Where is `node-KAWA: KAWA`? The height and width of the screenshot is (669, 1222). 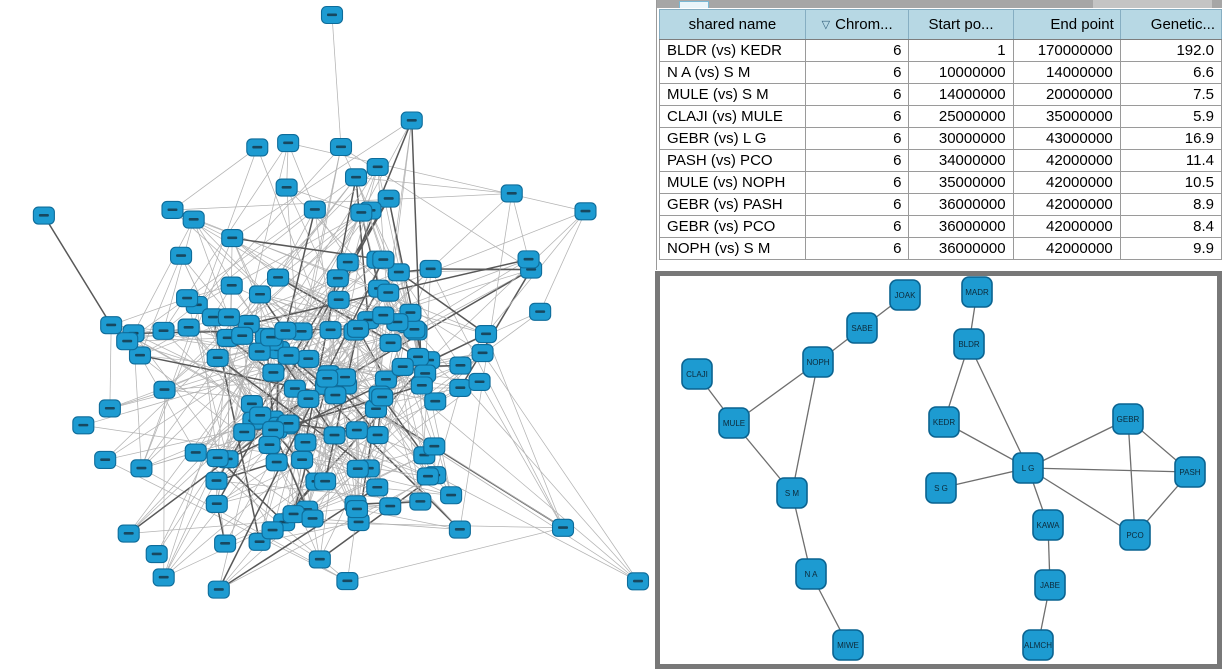
node-KAWA: KAWA is located at coordinates (1048, 525).